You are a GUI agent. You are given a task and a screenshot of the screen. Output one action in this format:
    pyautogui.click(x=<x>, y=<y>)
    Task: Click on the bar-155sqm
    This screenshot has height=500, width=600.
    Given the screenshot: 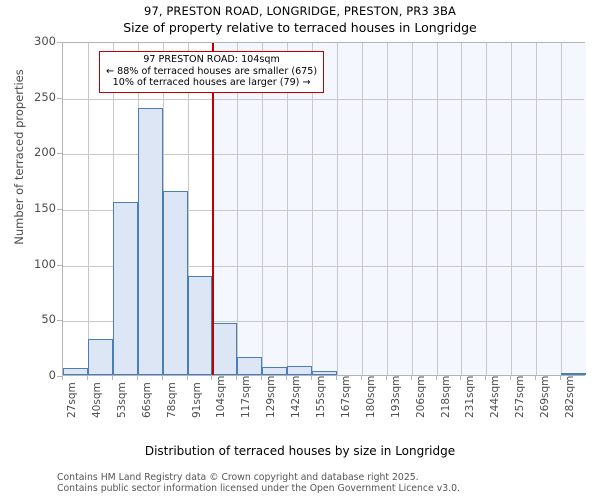 What is the action you would take?
    pyautogui.click(x=324, y=372)
    